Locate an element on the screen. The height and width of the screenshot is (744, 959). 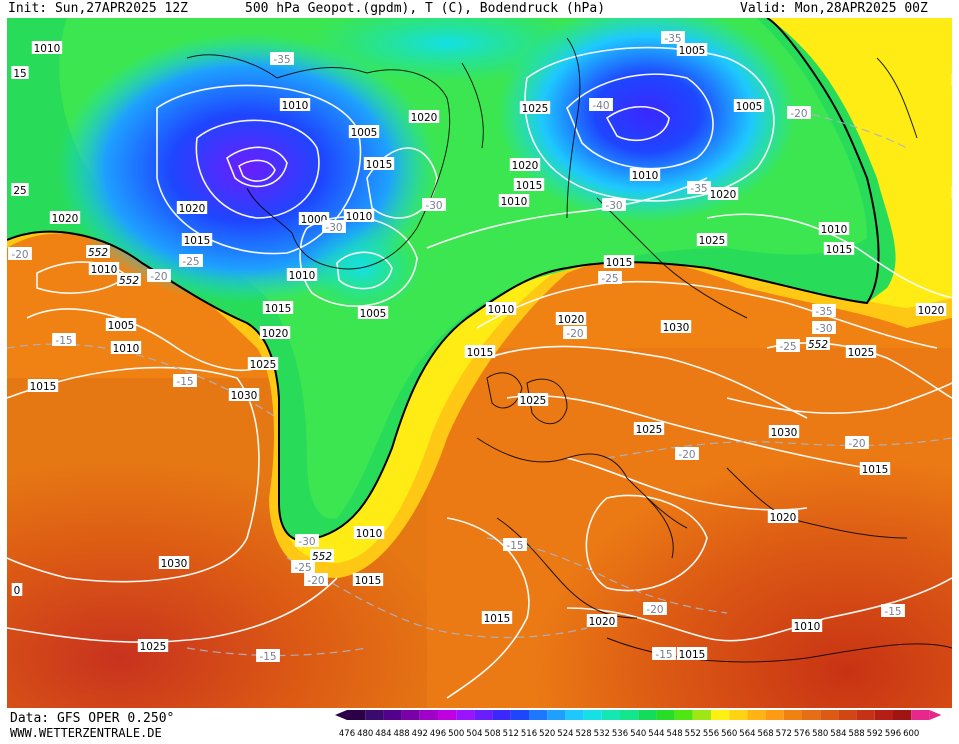
legend-value: 496 is located at coordinates (438, 734).